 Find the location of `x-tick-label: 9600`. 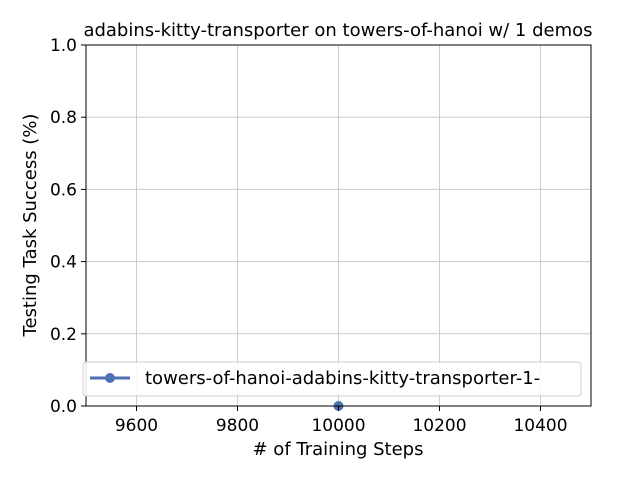

x-tick-label: 9600 is located at coordinates (136, 426).